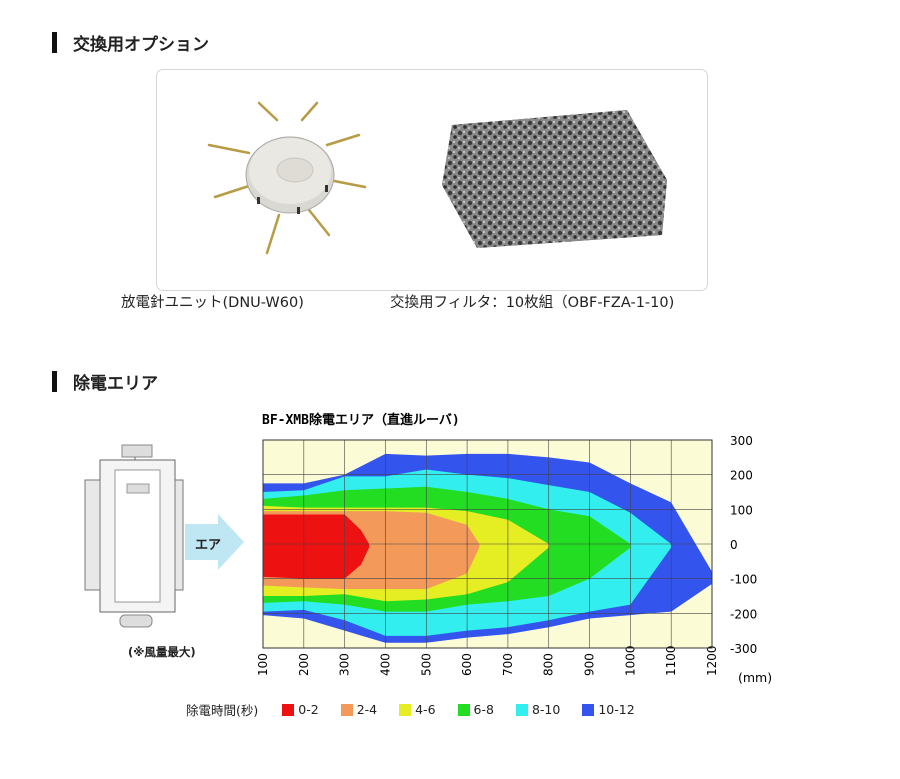  What do you see at coordinates (134, 536) in the screenshot?
I see `ionizer-device-image` at bounding box center [134, 536].